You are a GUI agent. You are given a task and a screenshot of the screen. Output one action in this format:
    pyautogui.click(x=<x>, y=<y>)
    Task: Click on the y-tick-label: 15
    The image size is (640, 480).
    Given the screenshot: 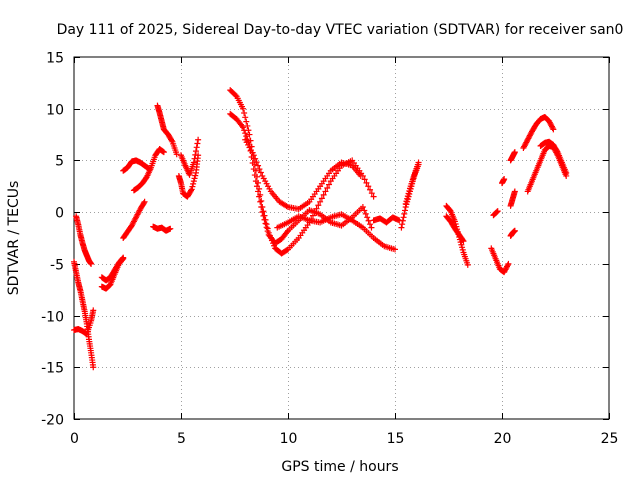 What is the action you would take?
    pyautogui.click(x=55, y=59)
    